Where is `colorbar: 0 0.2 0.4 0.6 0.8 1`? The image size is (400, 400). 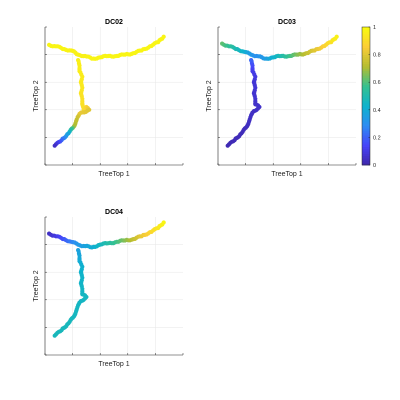
colorbar: 0 0.2 0.4 0.6 0.8 1 is located at coordinates (371, 97).